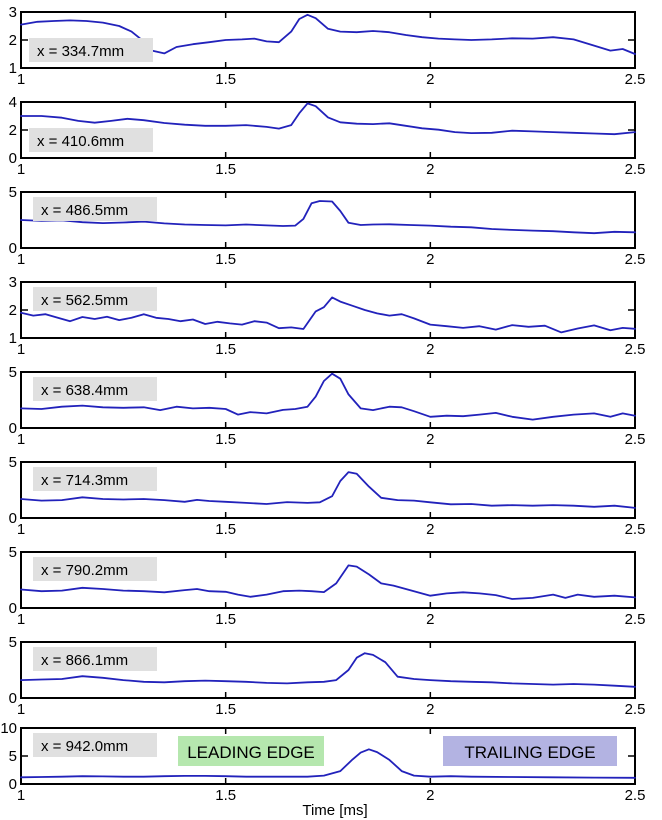 This screenshot has height=820, width=662. I want to click on position-label: x = 638.4mm, so click(84, 390).